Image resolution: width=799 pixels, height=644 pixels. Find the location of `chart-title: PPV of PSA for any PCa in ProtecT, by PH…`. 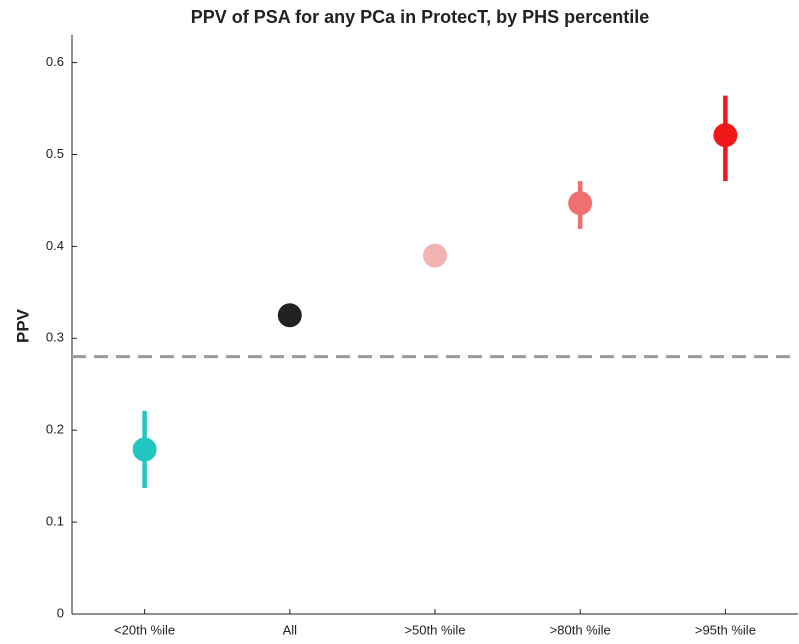

chart-title: PPV of PSA for any PCa in ProtecT, by PH… is located at coordinates (420, 17).